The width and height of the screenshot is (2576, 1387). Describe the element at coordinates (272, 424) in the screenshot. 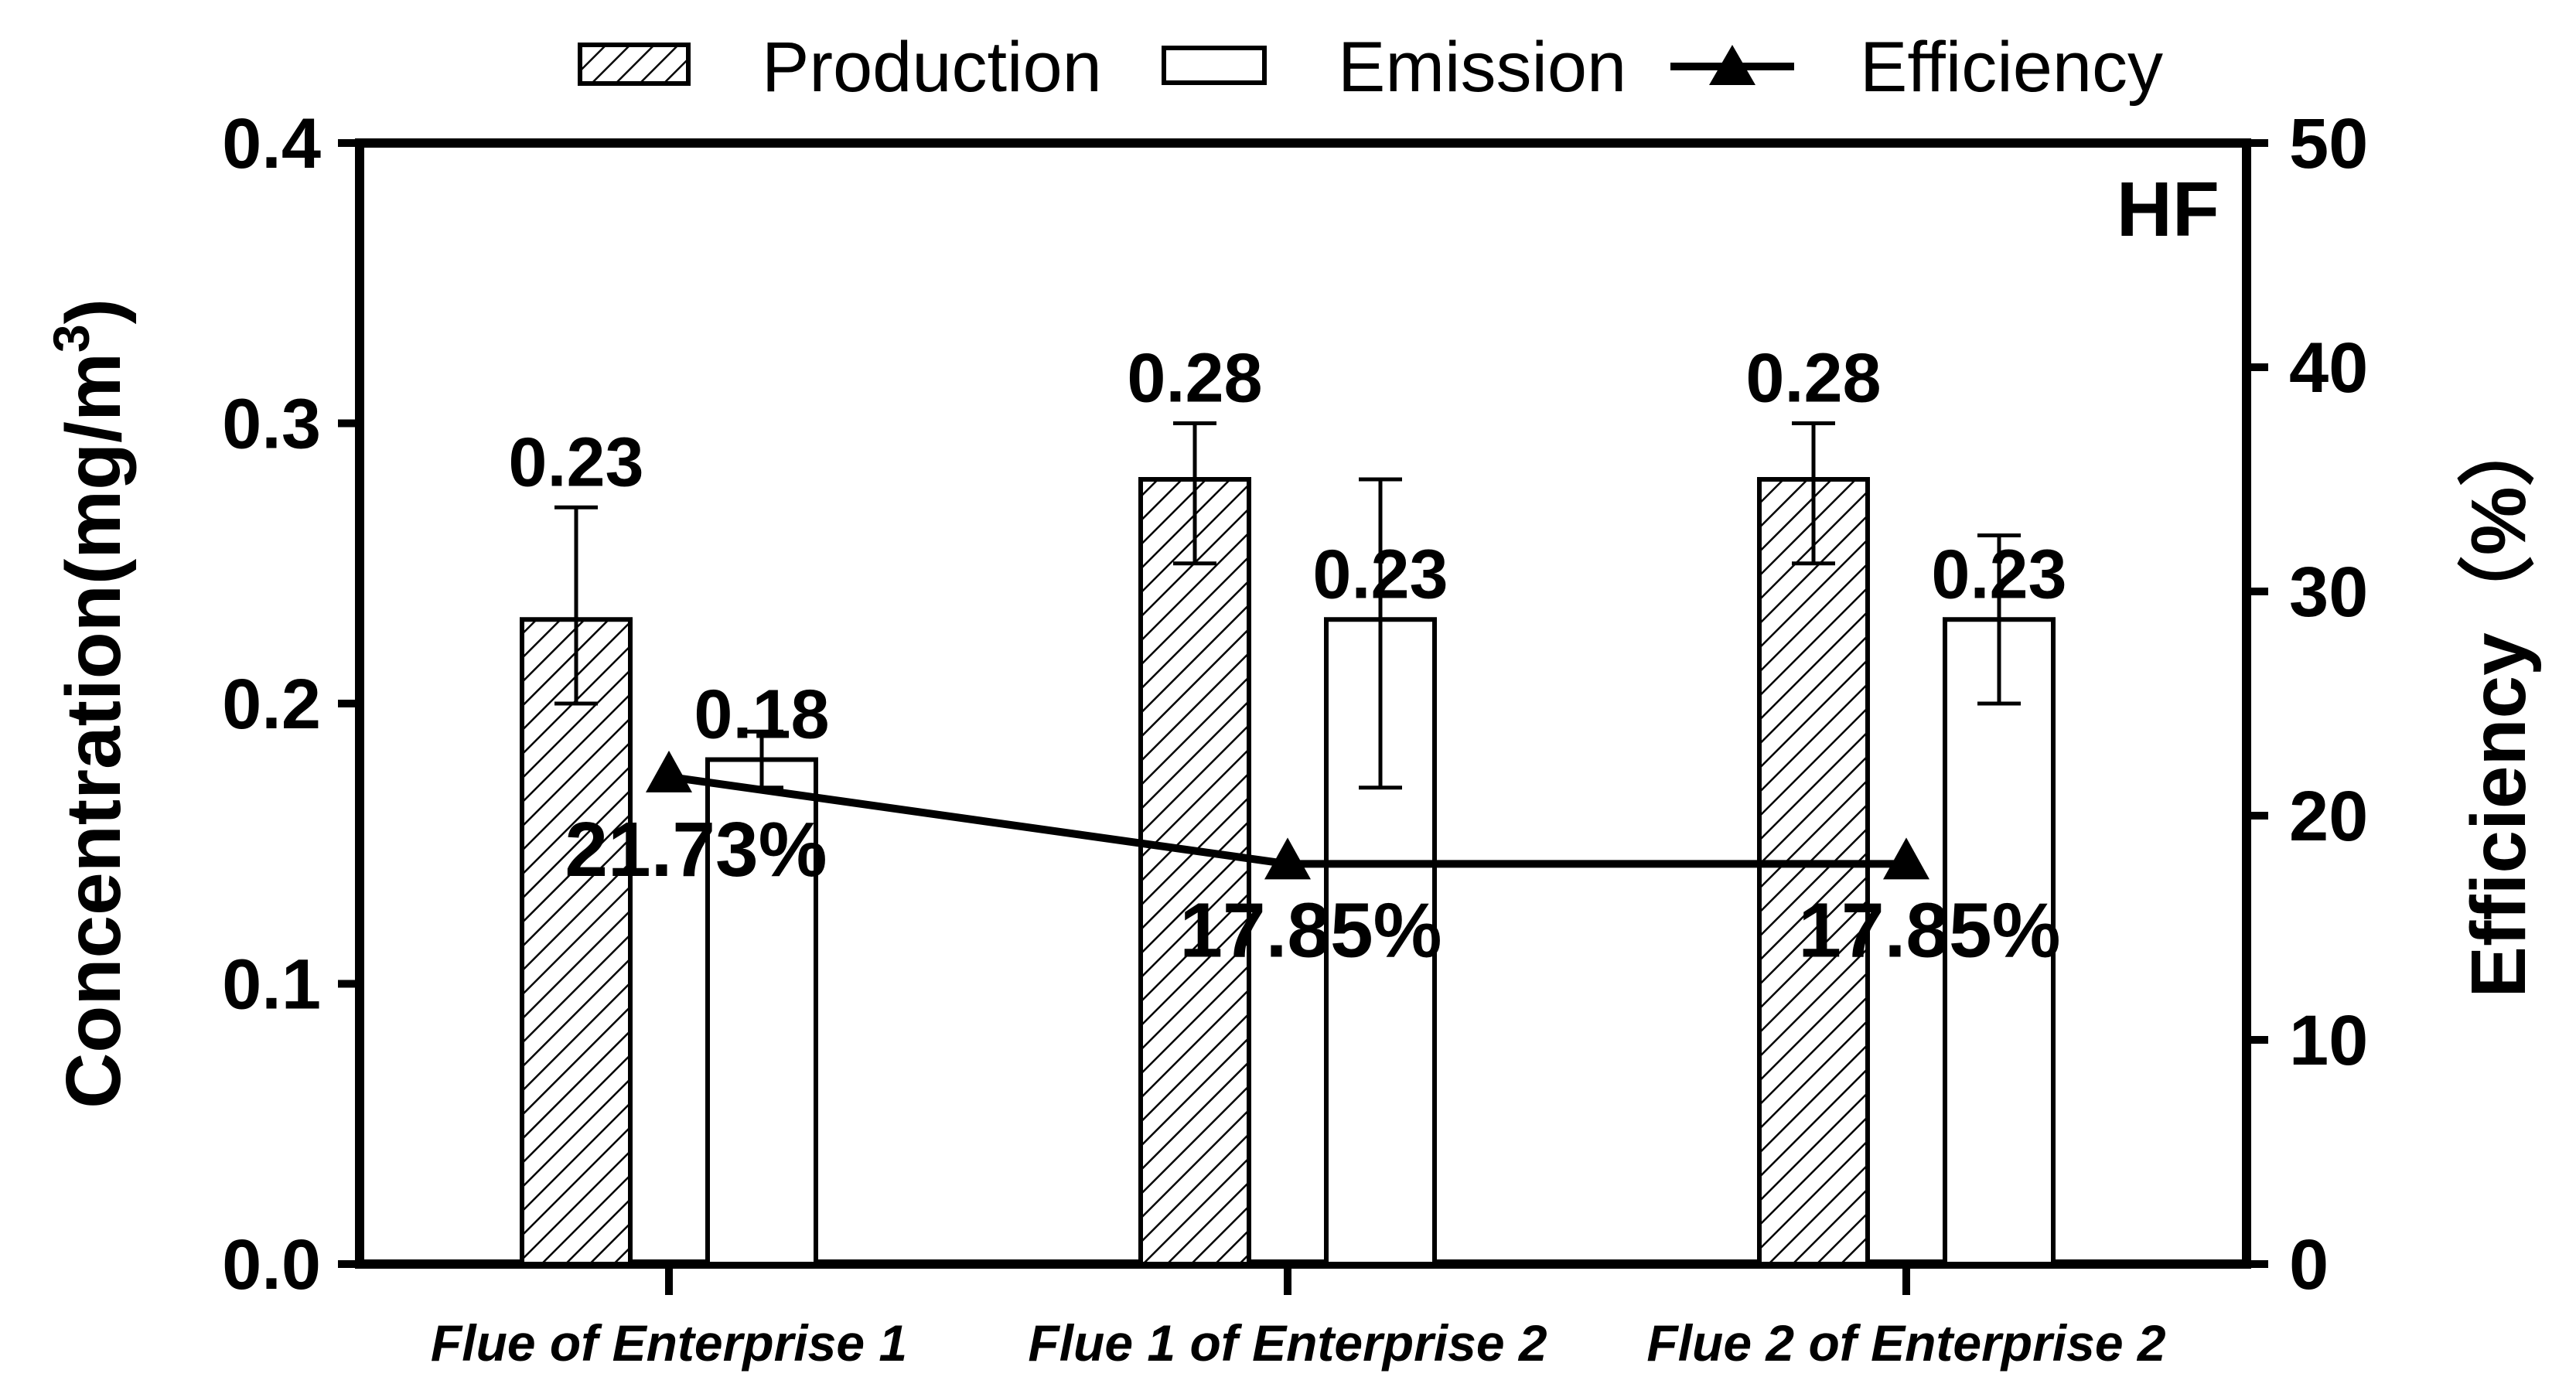

I see `left-y-tick-label: 0.3` at that location.